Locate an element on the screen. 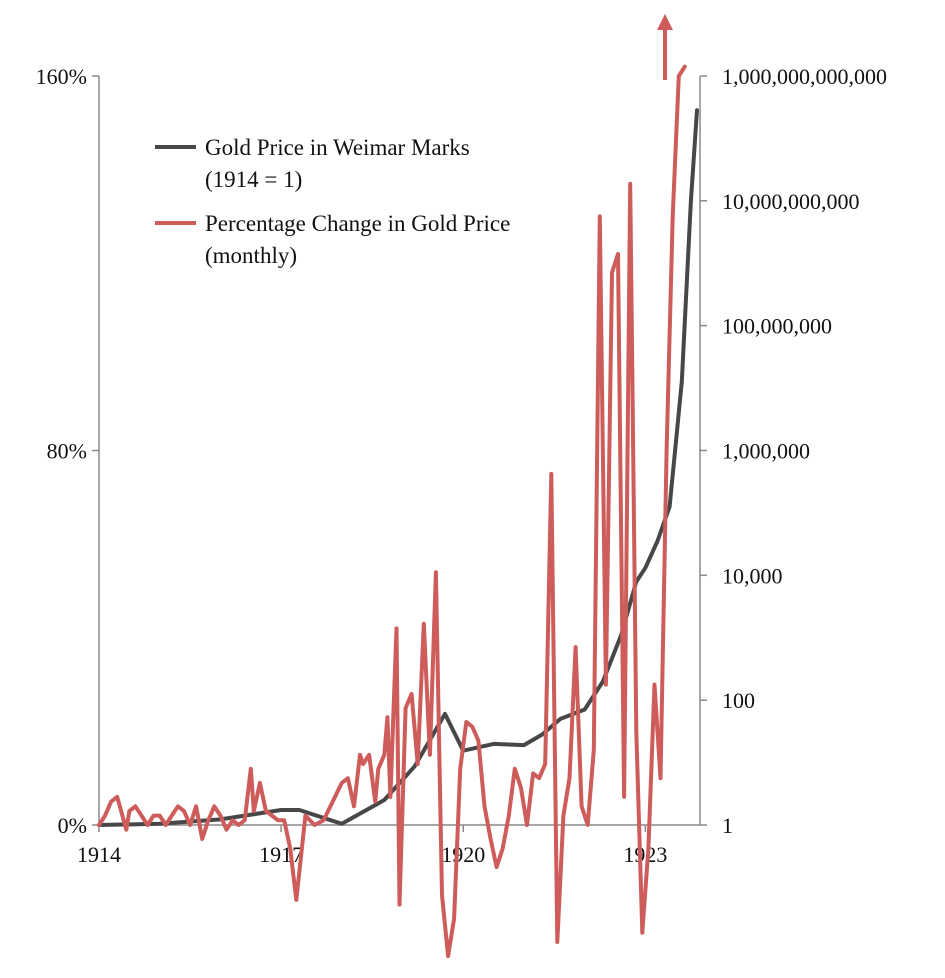 This screenshot has height=978, width=945. left-axis-ticks: 160% 80% 0% is located at coordinates (67, 451).